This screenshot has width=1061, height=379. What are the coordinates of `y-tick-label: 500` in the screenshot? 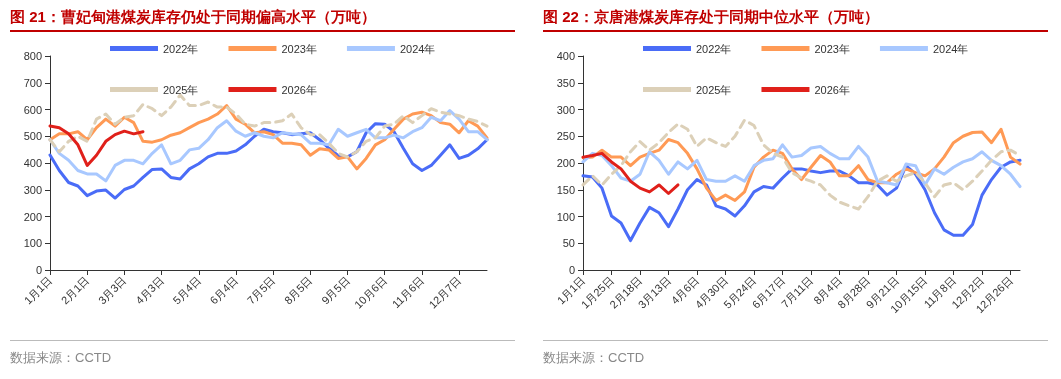 It's located at (32, 136).